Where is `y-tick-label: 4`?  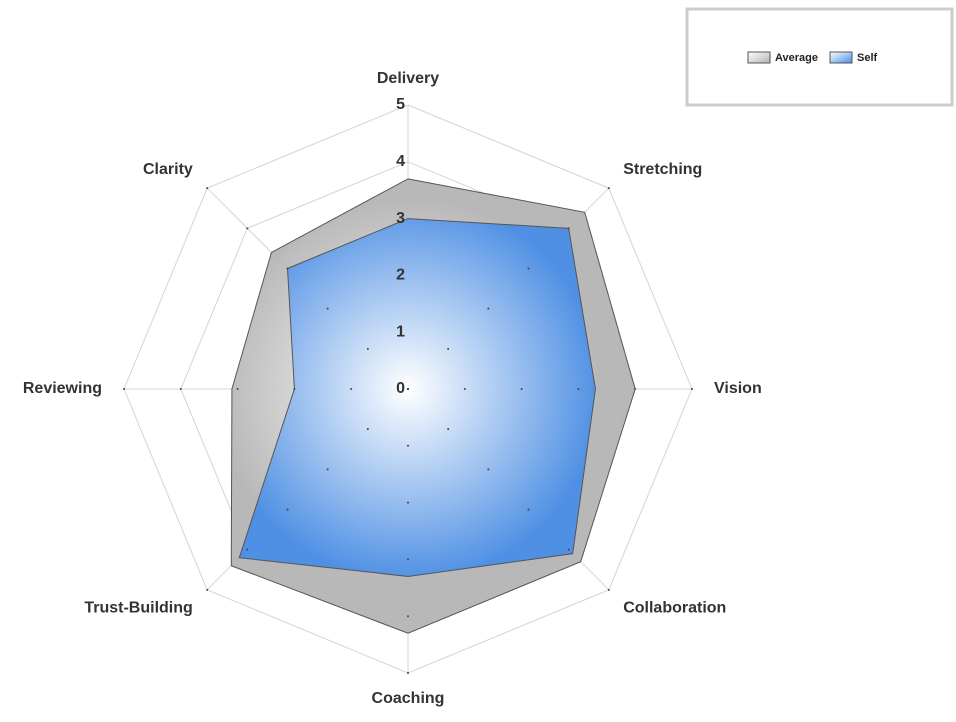
y-tick-label: 4 is located at coordinates (400, 161).